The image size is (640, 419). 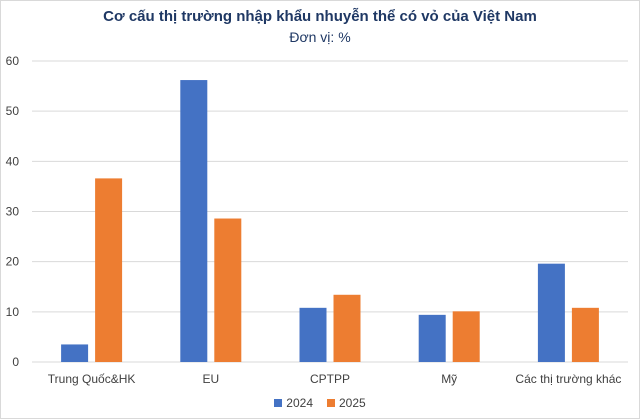 What do you see at coordinates (568, 379) in the screenshot?
I see `x-tick-label: Các thị trường khác` at bounding box center [568, 379].